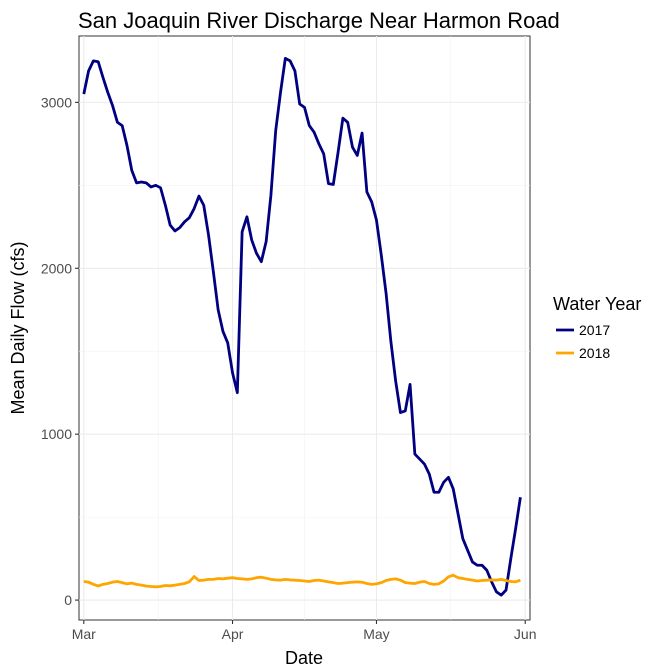 This screenshot has height=672, width=672. What do you see at coordinates (597, 304) in the screenshot?
I see `legend-title: Water Year` at bounding box center [597, 304].